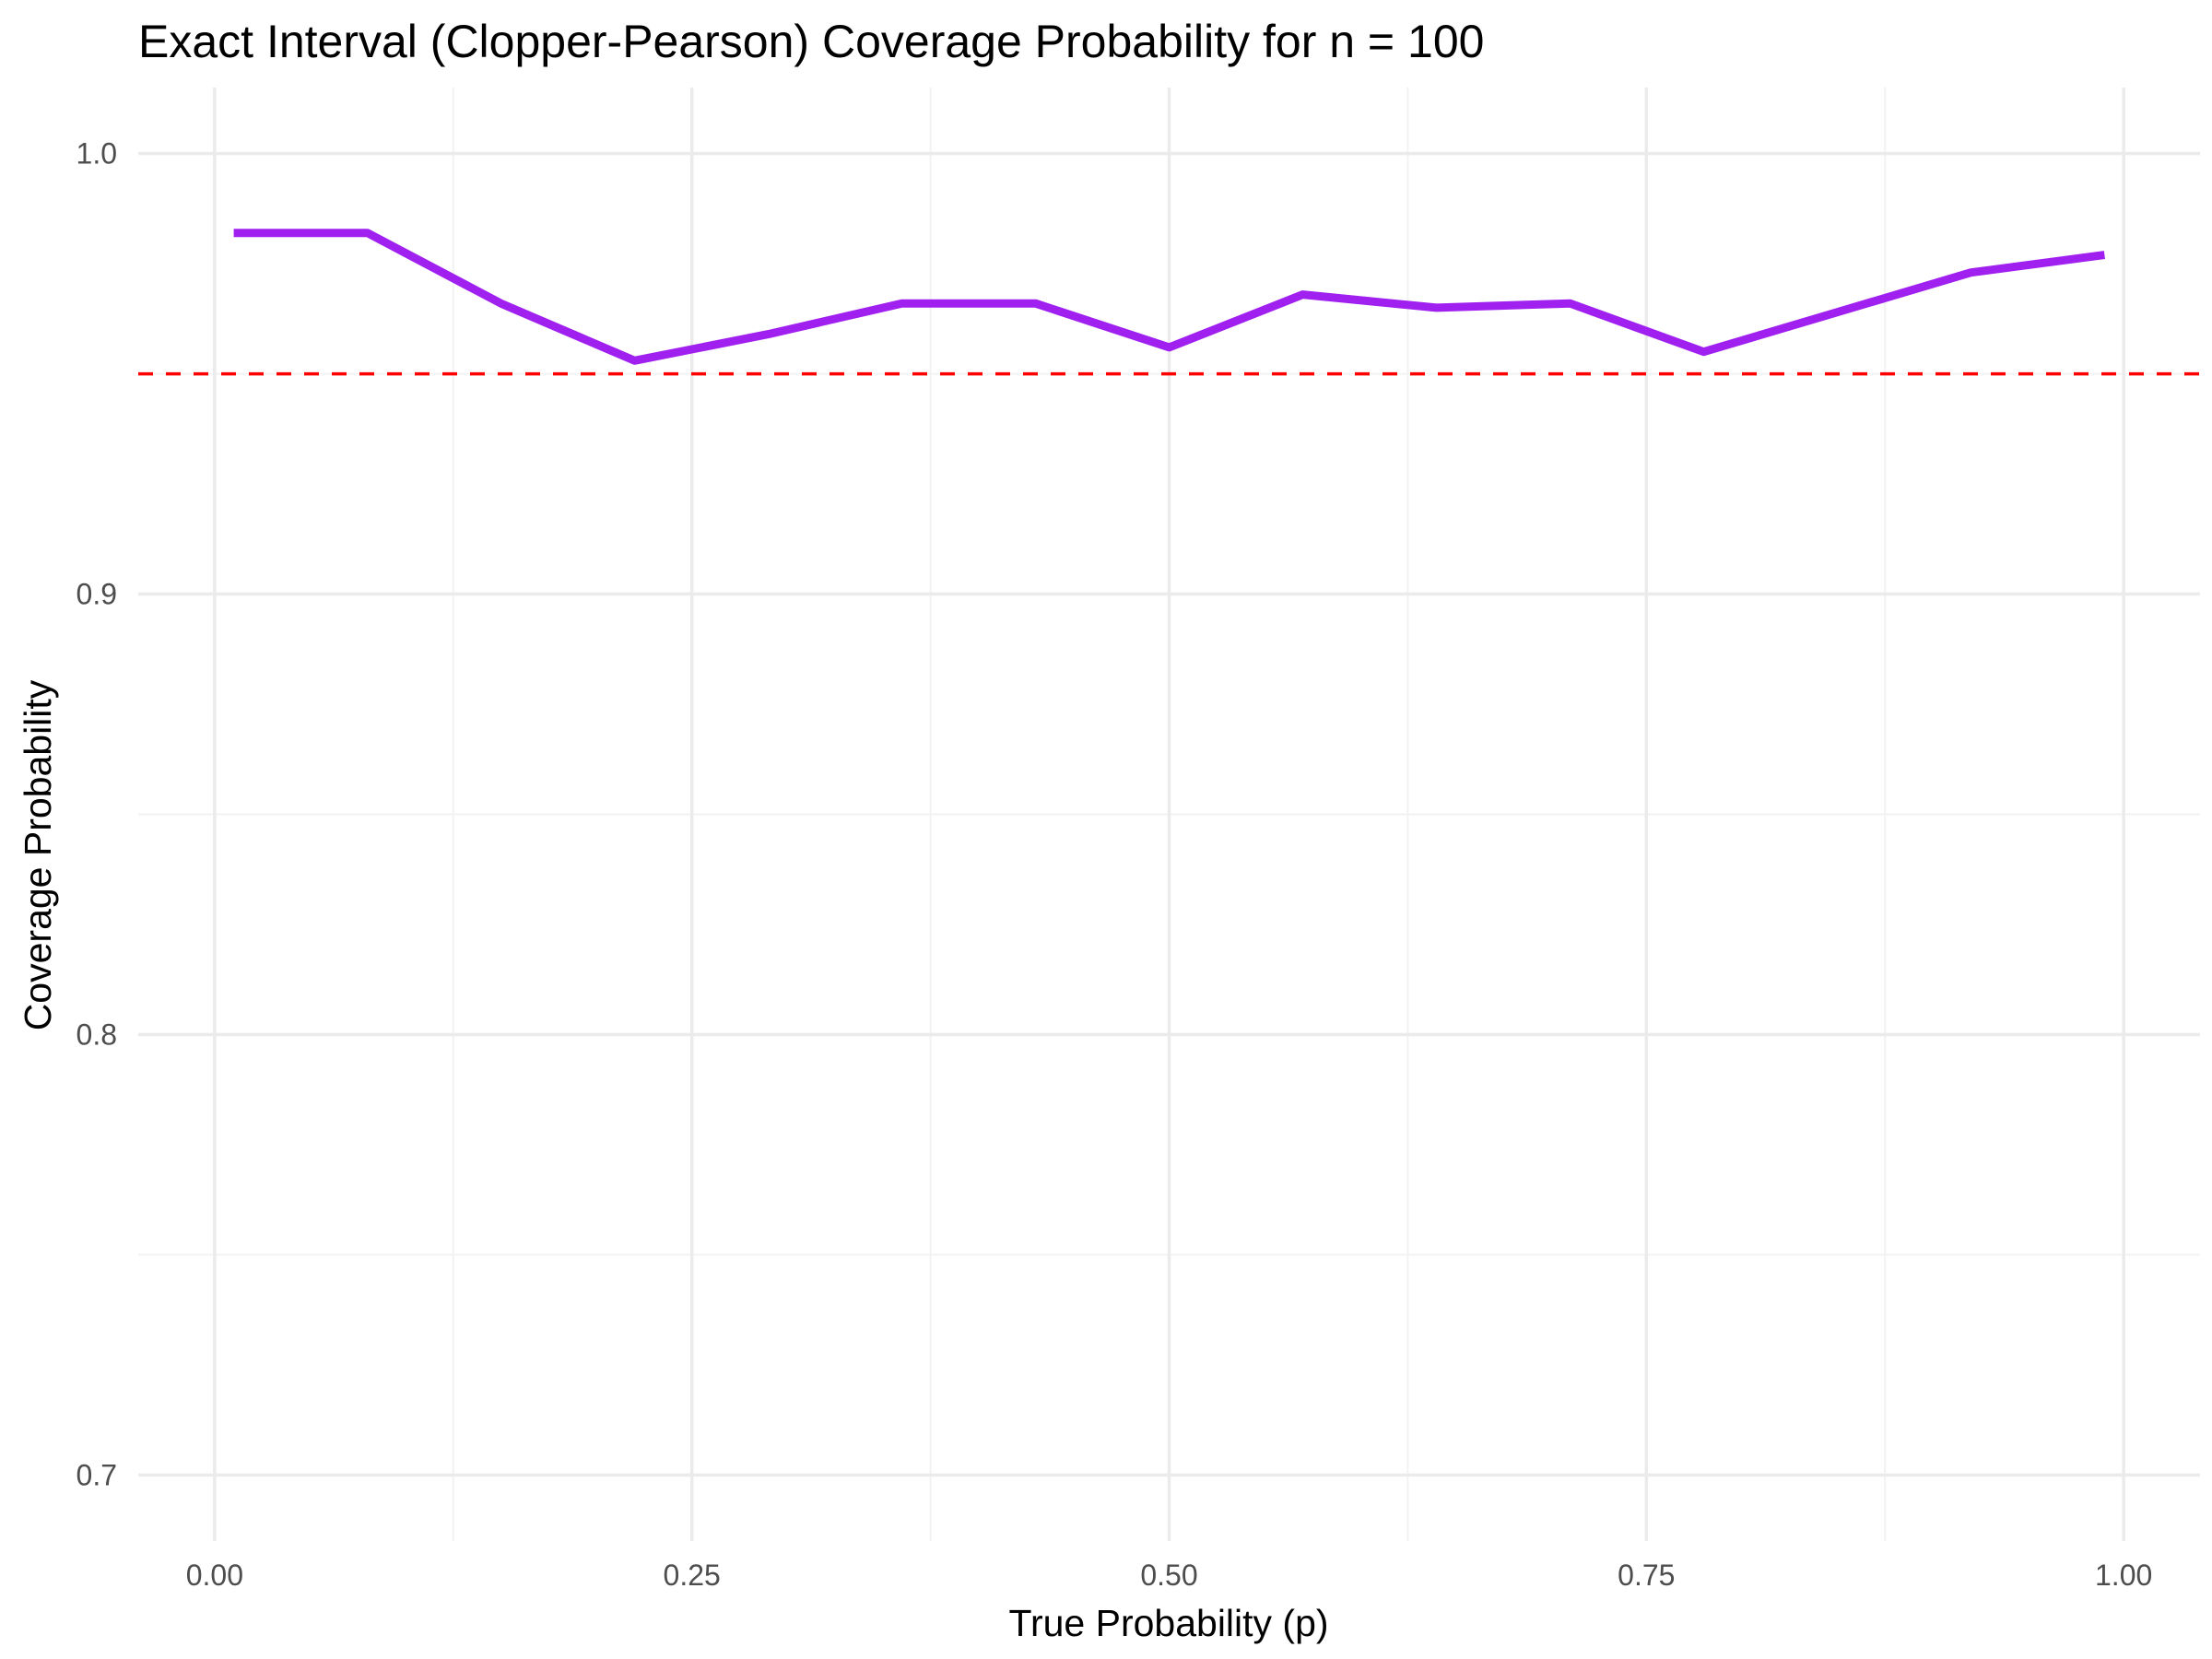  I want to click on x-tick-label: 0.25, so click(692, 1575).